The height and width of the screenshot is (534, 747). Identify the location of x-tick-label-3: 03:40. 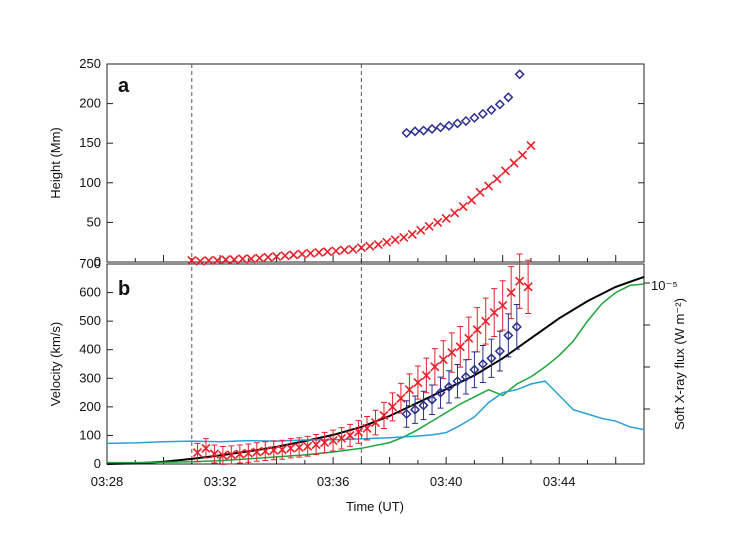
(446, 481).